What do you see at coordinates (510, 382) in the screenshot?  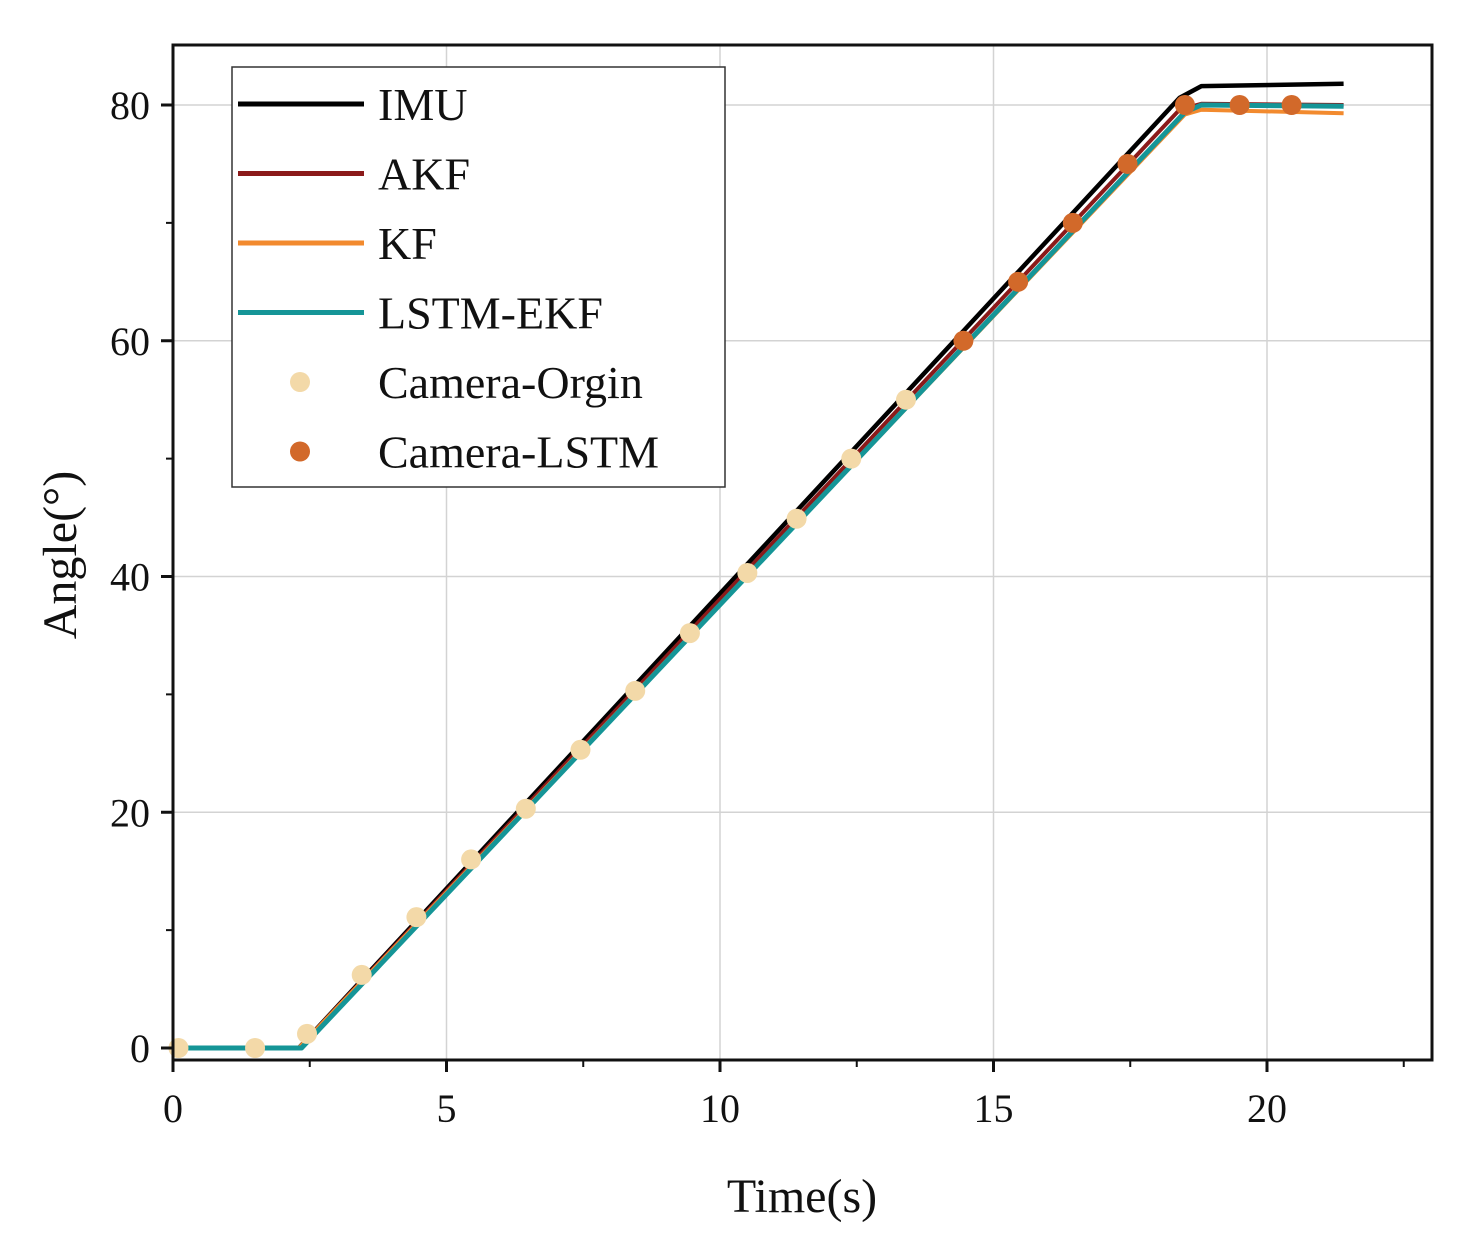 I see `legend-label-camera-orgin: Camera-Orgin` at bounding box center [510, 382].